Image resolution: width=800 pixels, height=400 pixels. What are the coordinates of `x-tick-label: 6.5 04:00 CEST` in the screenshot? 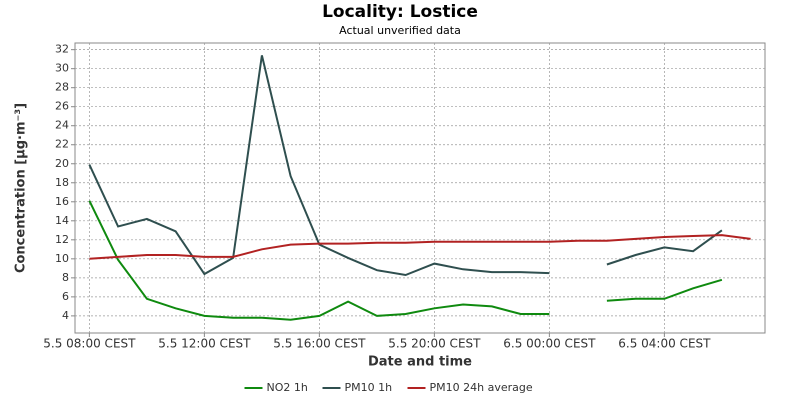 It's located at (664, 344).